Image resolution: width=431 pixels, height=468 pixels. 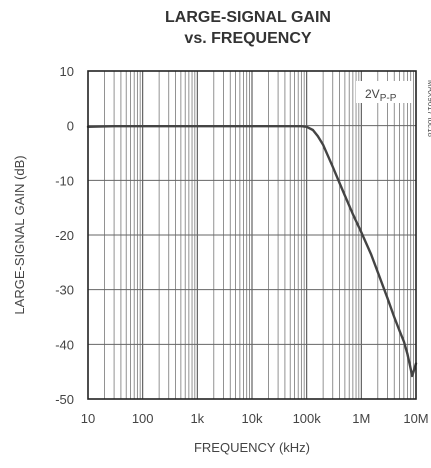 I want to click on annotation-box, so click(x=384, y=92).